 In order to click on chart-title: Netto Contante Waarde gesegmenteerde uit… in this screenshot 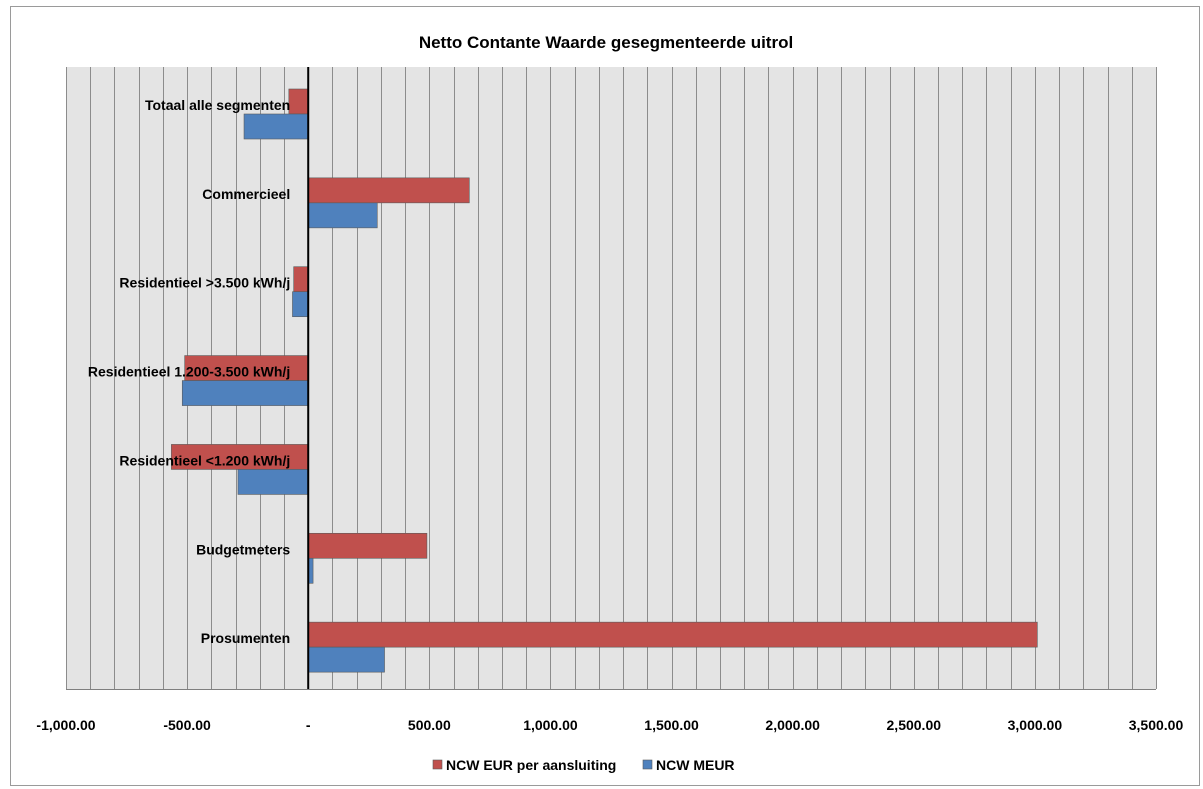, I will do `click(606, 42)`.